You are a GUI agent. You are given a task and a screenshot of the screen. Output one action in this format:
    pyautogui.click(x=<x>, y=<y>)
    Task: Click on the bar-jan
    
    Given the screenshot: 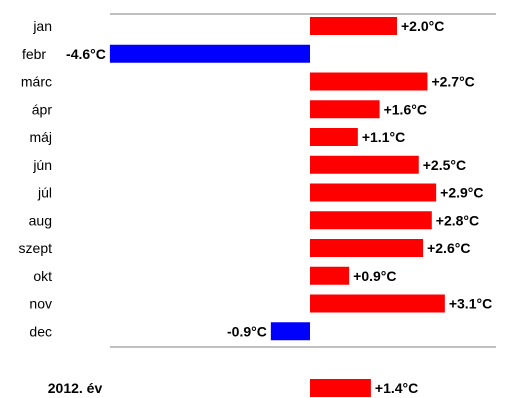 What is the action you would take?
    pyautogui.click(x=353, y=26)
    